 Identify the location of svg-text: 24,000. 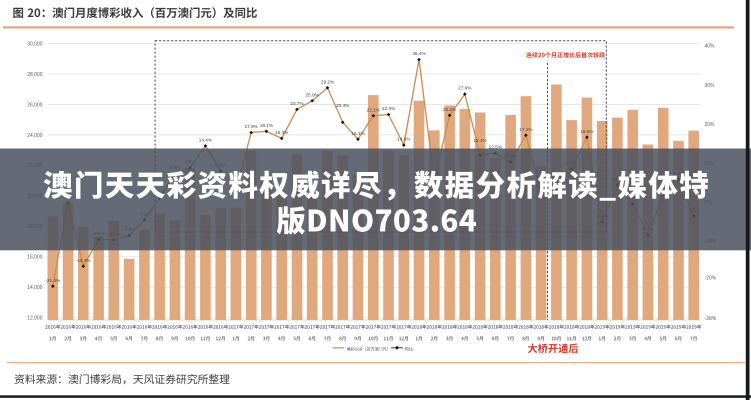
(35, 136).